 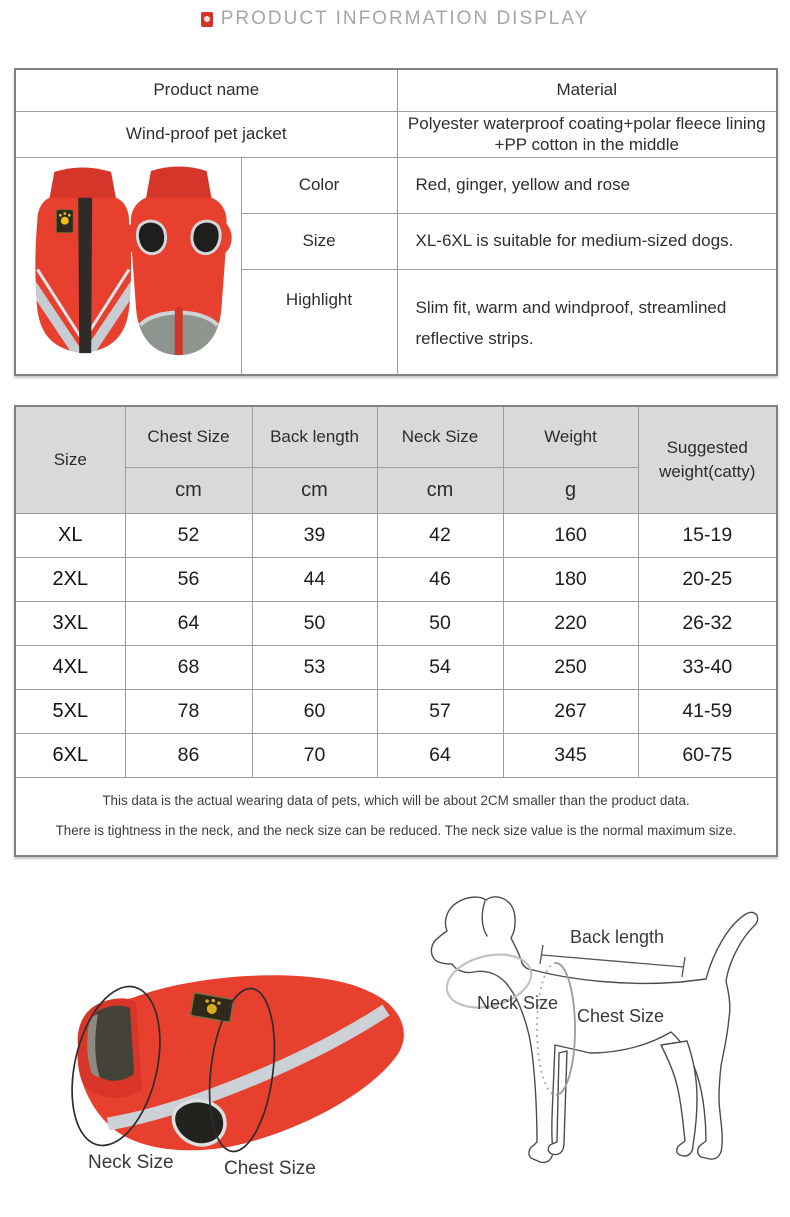 I want to click on cell-weight: 180, so click(x=570, y=579).